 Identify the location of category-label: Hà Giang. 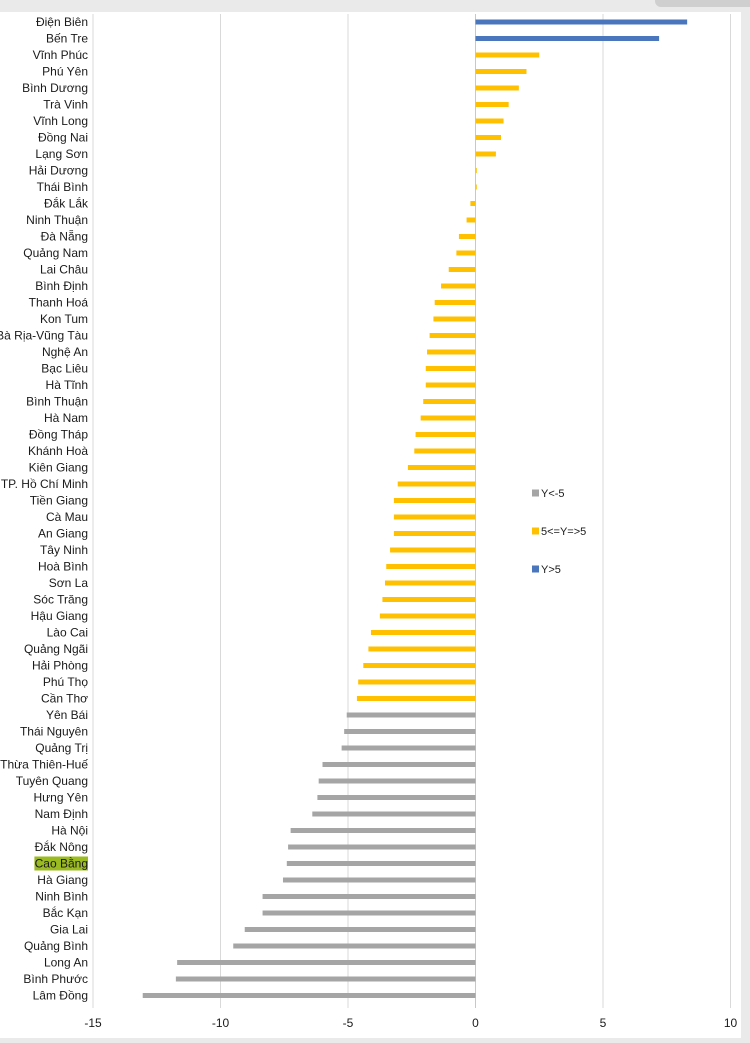
(62, 880).